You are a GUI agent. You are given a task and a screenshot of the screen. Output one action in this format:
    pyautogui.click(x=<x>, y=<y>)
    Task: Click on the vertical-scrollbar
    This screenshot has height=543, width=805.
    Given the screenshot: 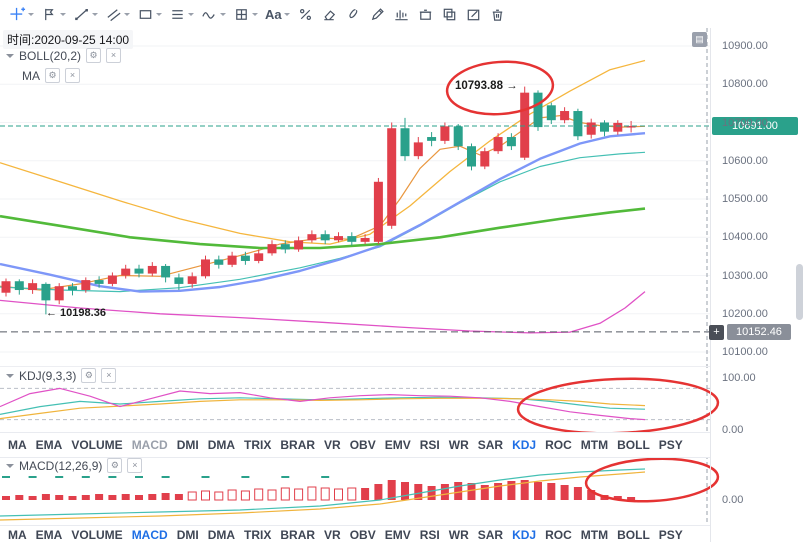 What is the action you would take?
    pyautogui.click(x=799, y=292)
    